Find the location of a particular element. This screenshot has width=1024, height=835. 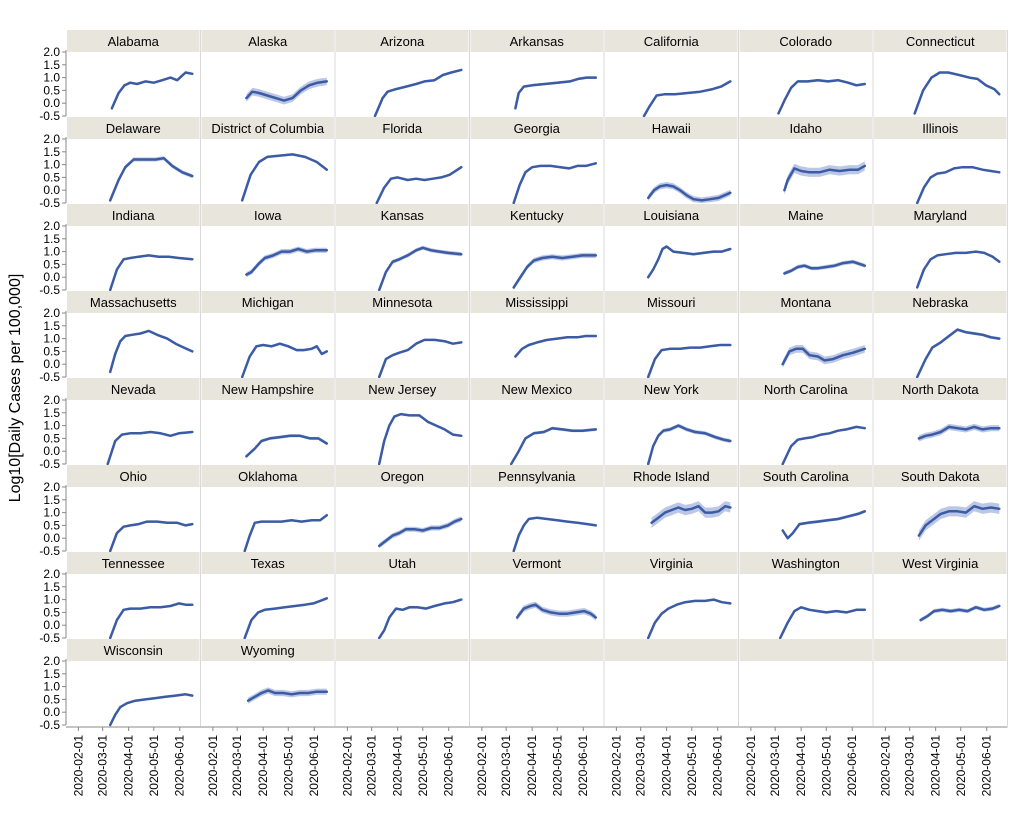

panel-title: California is located at coordinates (672, 41).